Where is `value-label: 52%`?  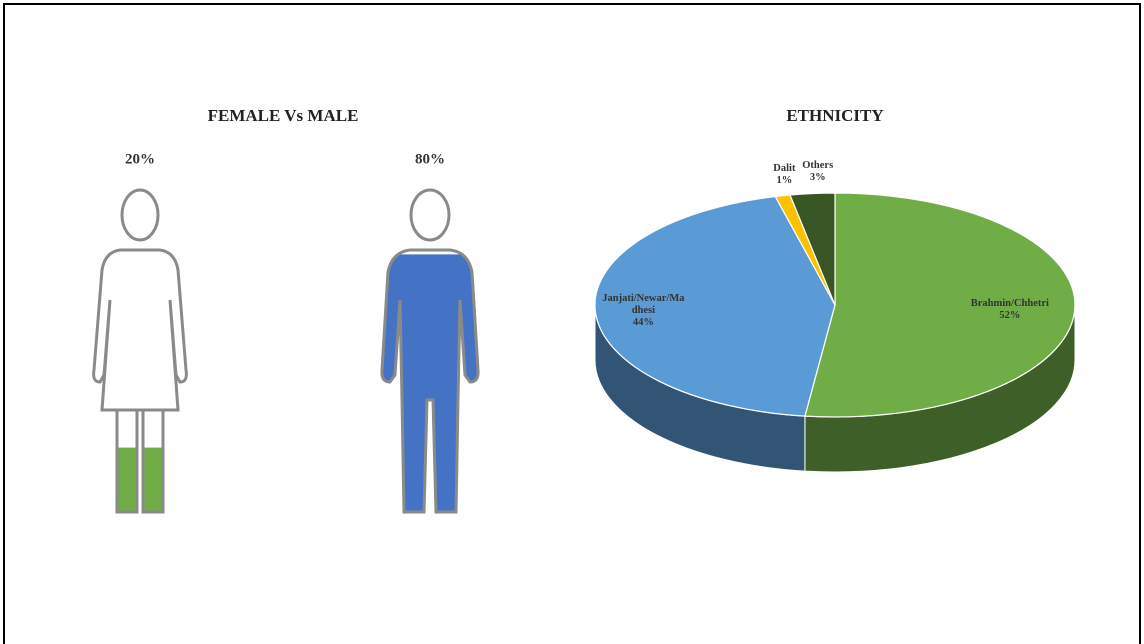 value-label: 52% is located at coordinates (1010, 316).